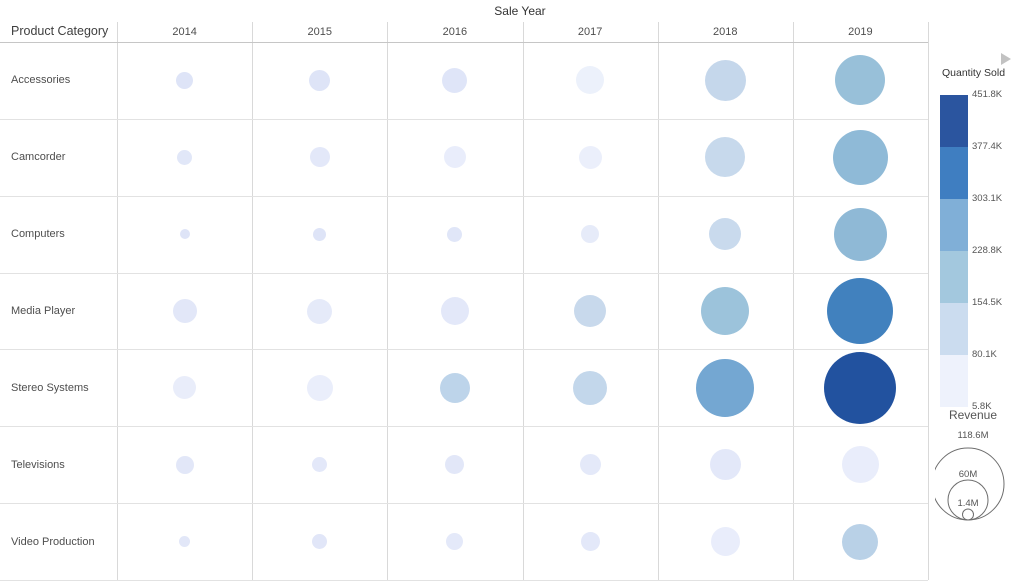 This screenshot has height=588, width=1021. What do you see at coordinates (43, 311) in the screenshot?
I see `category-label-media-player: Media Player` at bounding box center [43, 311].